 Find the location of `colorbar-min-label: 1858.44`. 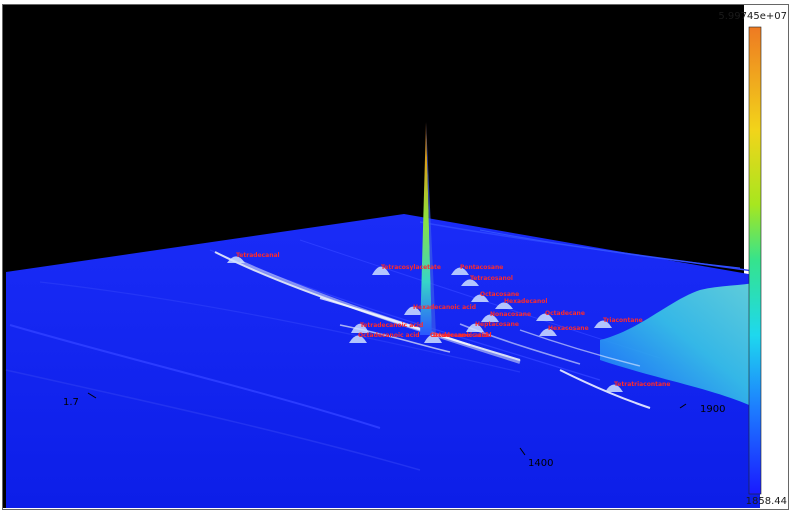

colorbar-min-label: 1858.44 is located at coordinates (766, 501).